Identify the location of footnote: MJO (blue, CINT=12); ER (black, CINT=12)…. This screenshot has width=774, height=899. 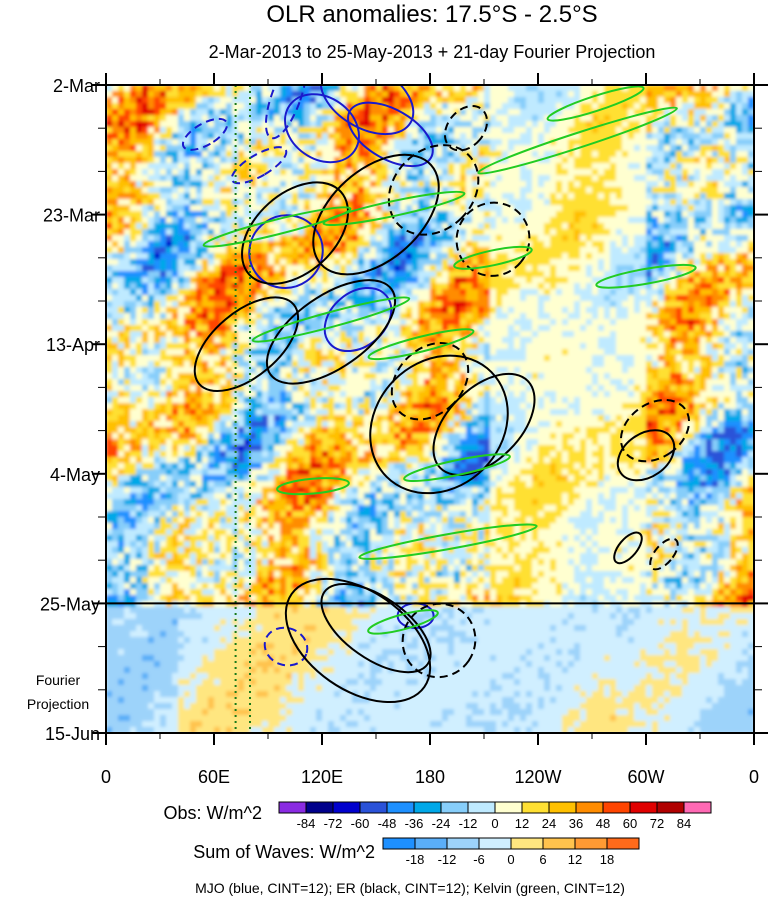
(410, 888).